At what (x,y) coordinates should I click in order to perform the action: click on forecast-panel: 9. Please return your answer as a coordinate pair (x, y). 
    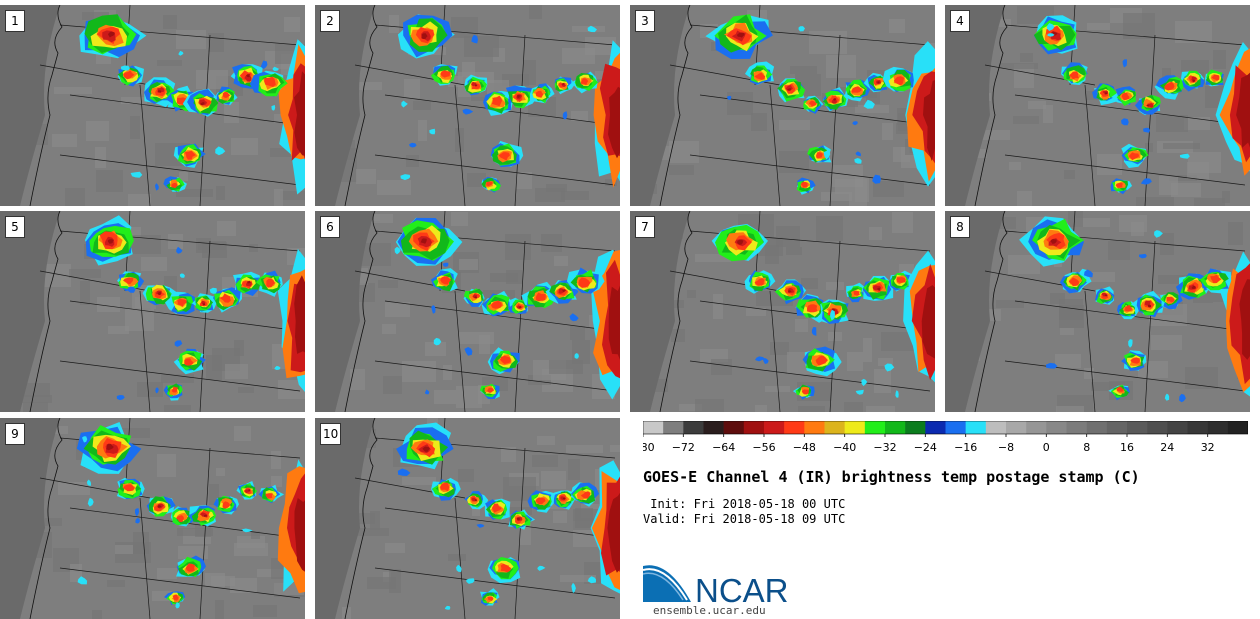
    Looking at the image, I should click on (152, 518).